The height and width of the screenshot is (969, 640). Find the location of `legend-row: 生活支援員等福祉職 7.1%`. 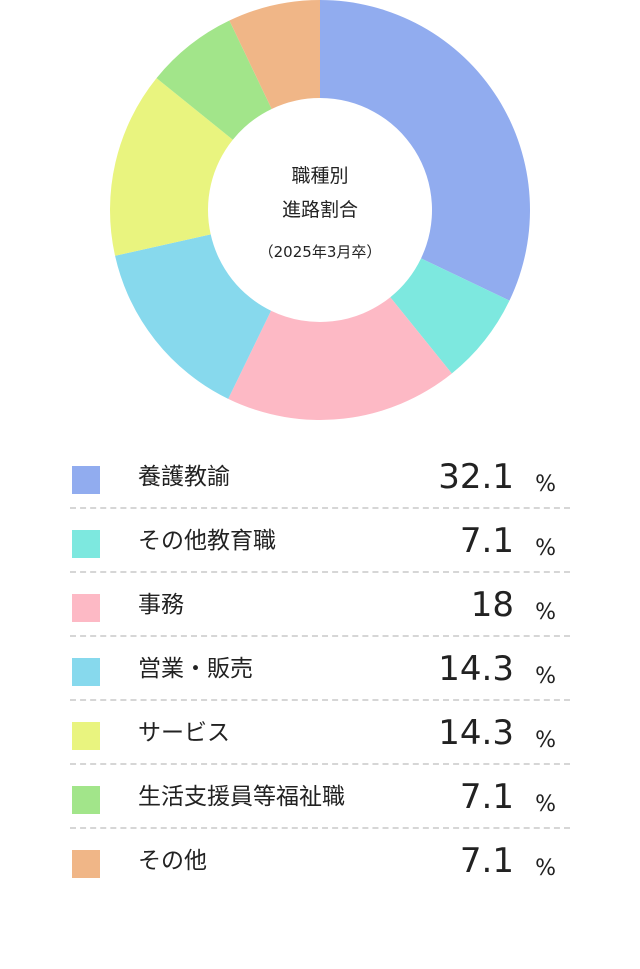

legend-row: 生活支援員等福祉職 7.1% is located at coordinates (320, 797).